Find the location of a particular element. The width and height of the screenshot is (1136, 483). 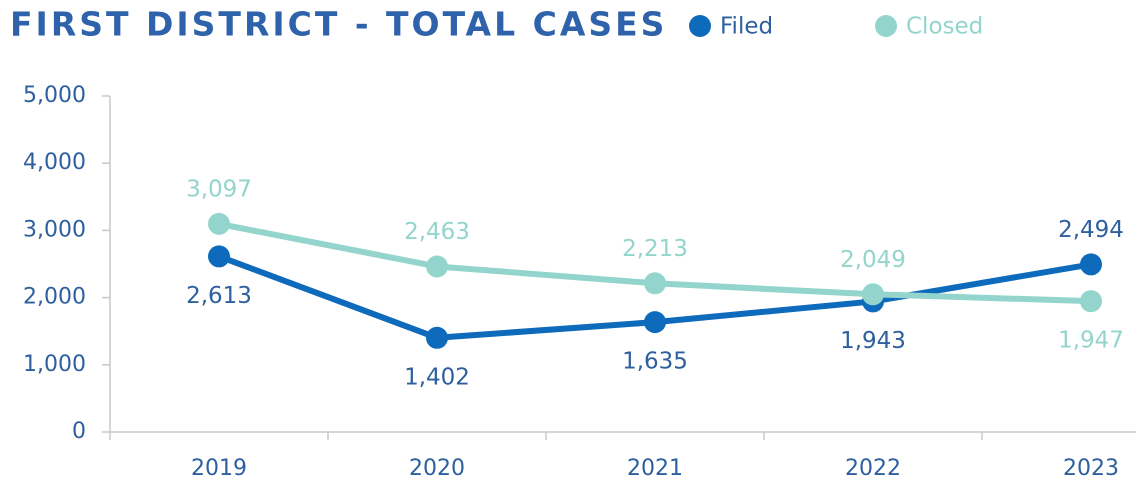

data-label: 1,635 is located at coordinates (655, 362).